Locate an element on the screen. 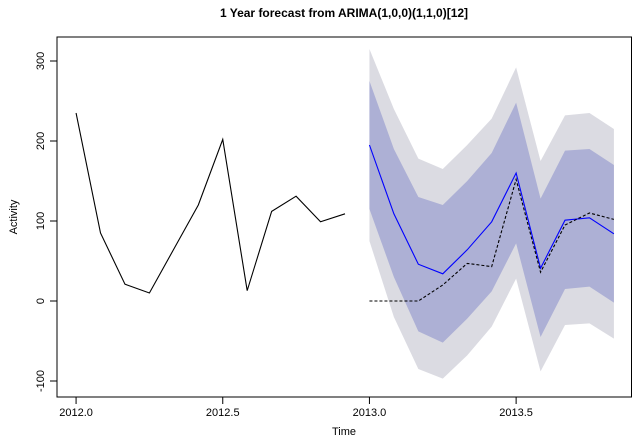 This screenshot has width=632, height=439. x-tick-label: 2013.5 is located at coordinates (516, 413).